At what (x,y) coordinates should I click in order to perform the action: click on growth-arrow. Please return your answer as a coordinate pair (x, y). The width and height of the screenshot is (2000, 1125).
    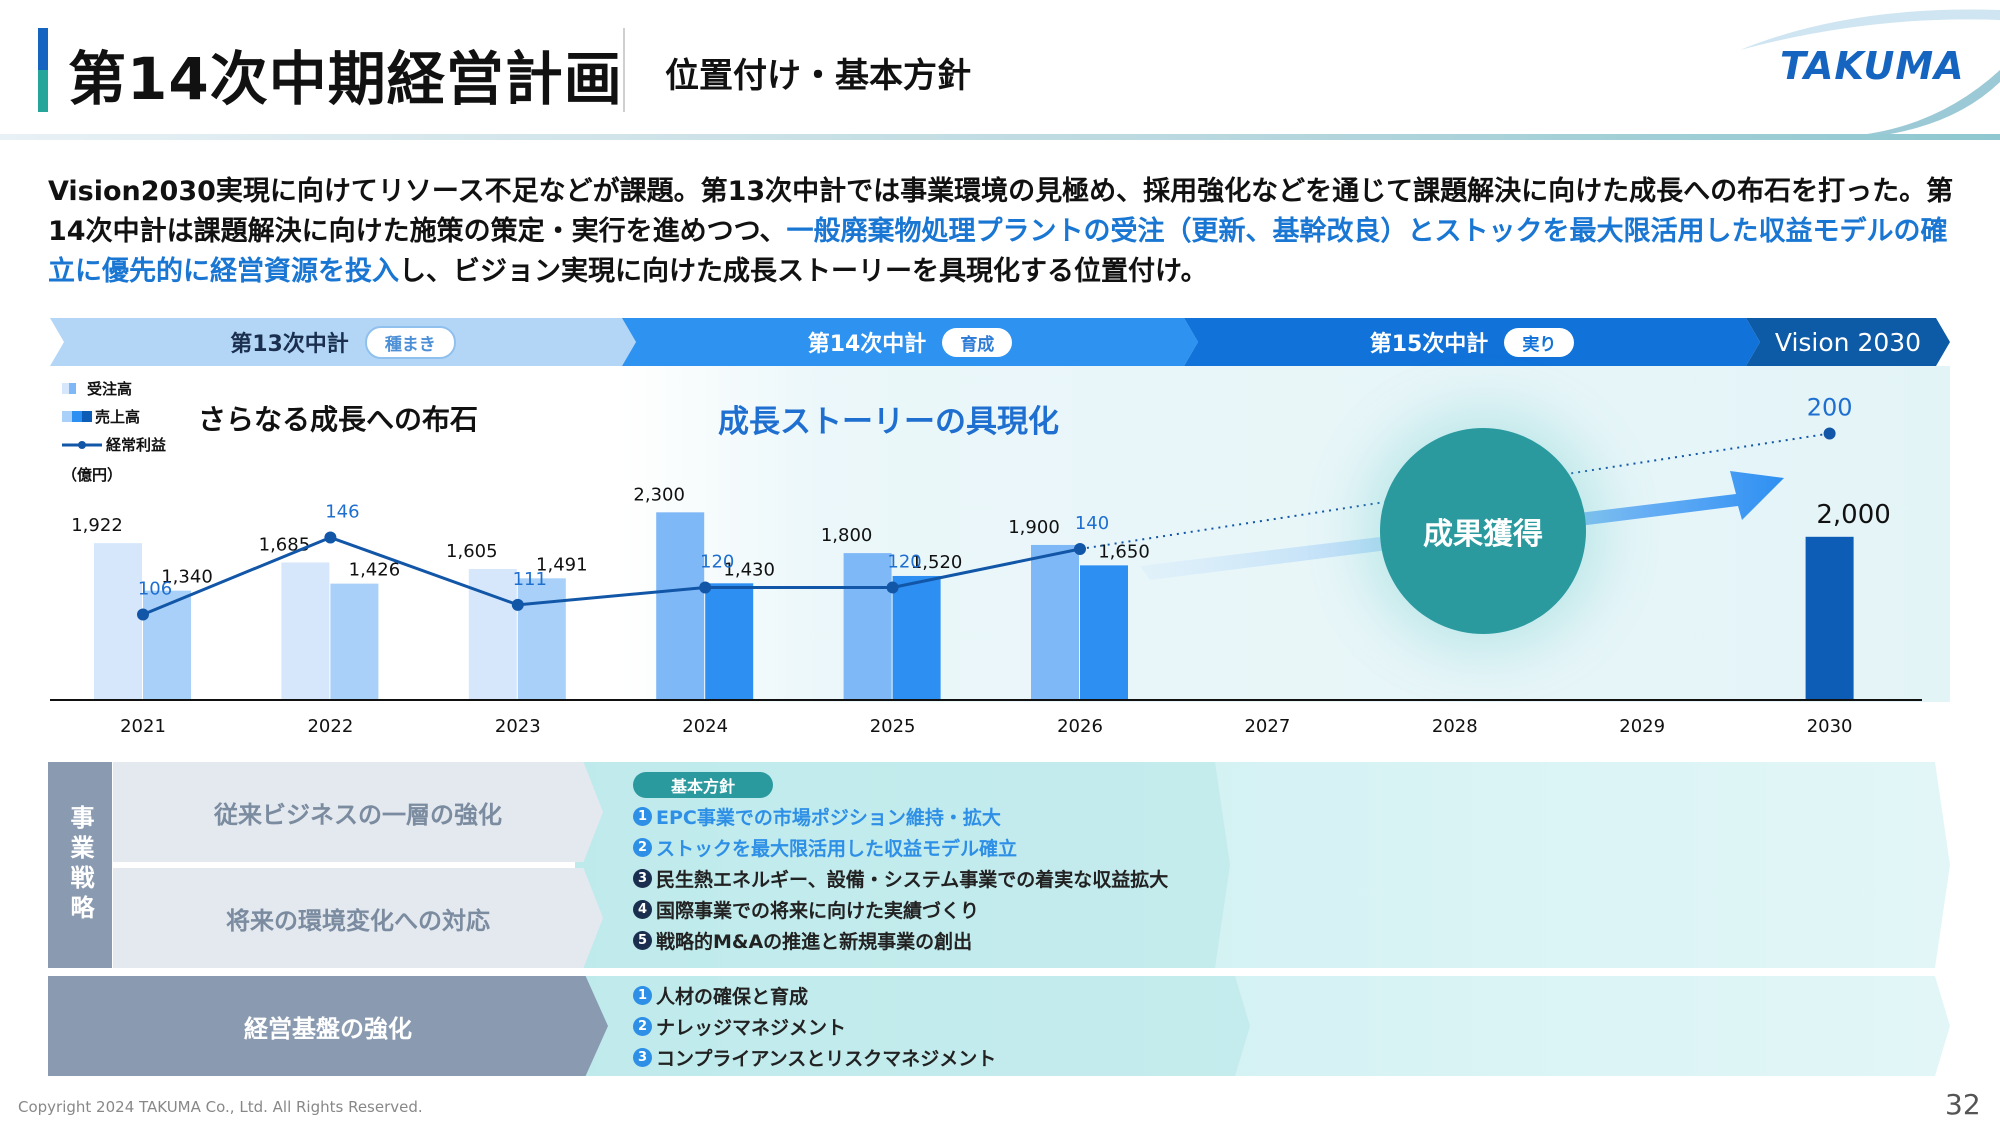
    Looking at the image, I should click on (1462, 525).